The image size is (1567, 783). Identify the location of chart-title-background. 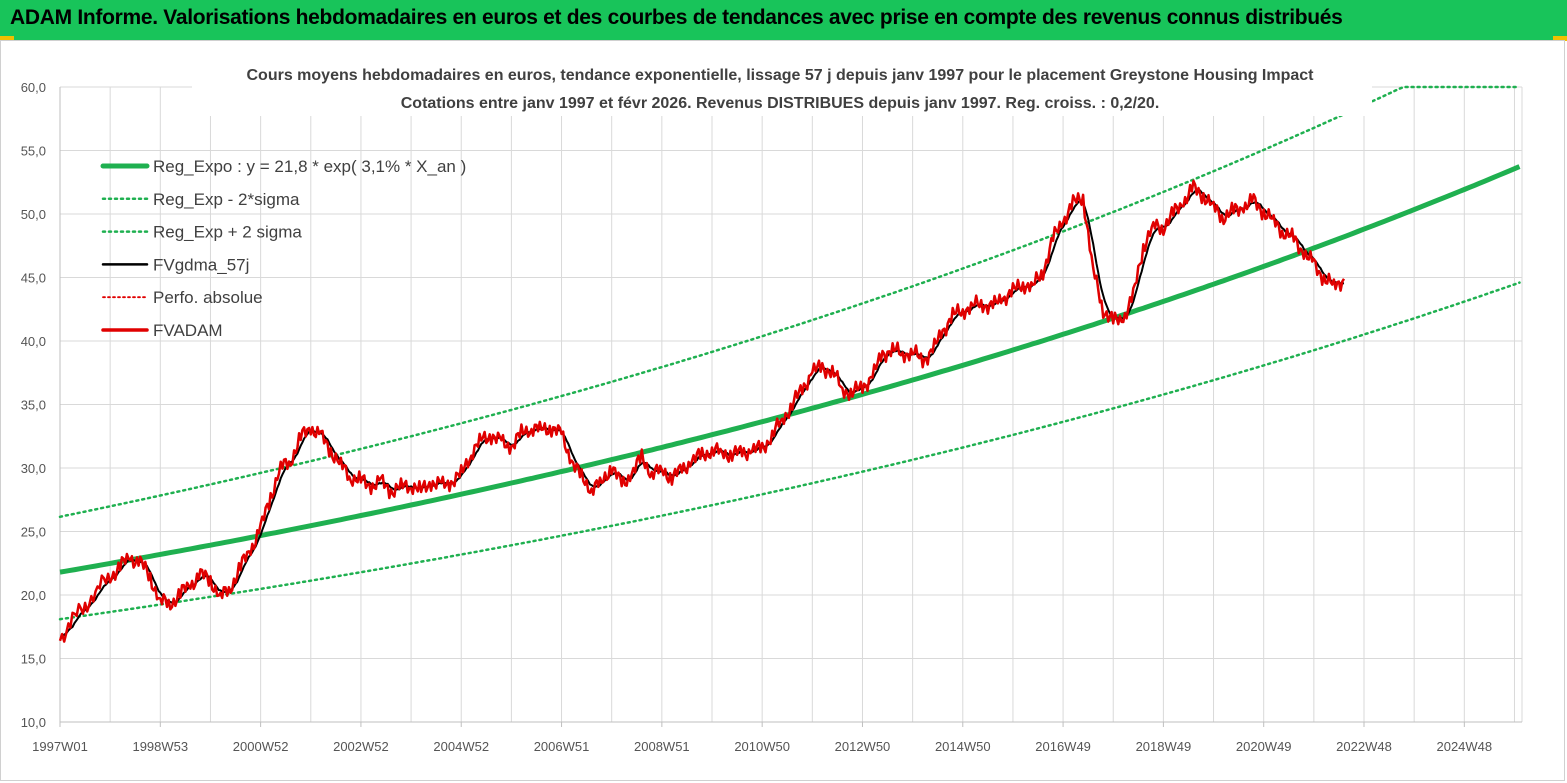
(782, 88).